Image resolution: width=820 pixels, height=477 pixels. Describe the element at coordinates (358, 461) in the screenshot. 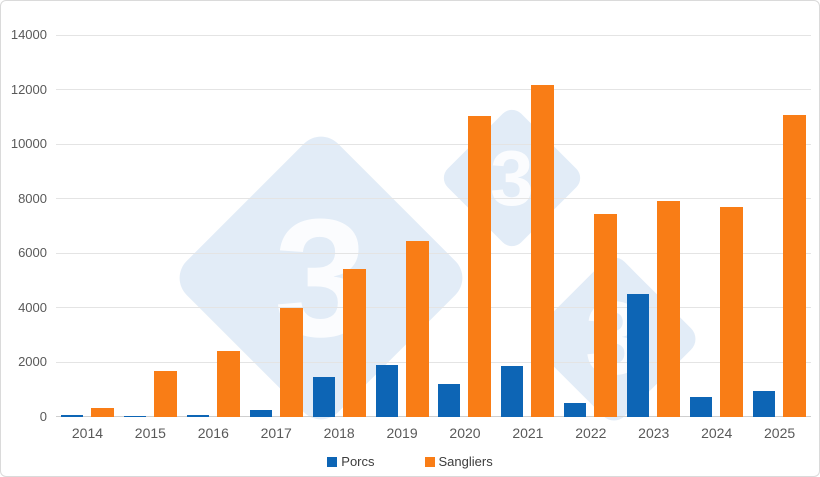

I see `legend-label-porcs: Porcs` at that location.